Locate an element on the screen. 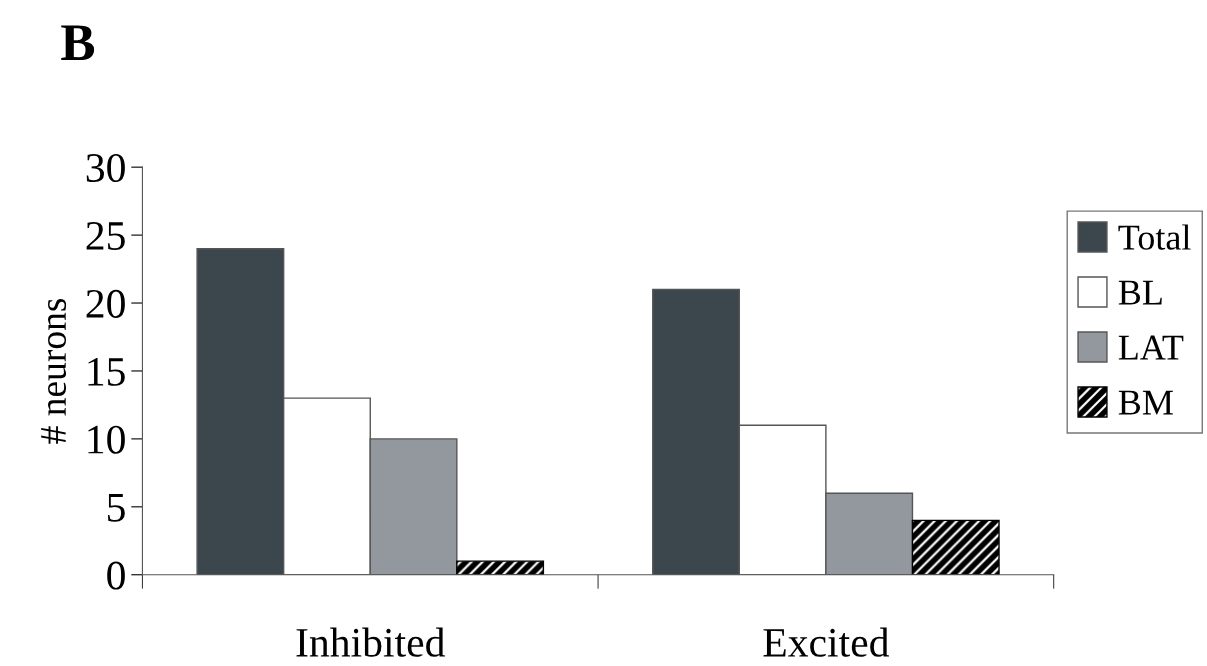  y-tick-label: 10 is located at coordinates (106, 439).